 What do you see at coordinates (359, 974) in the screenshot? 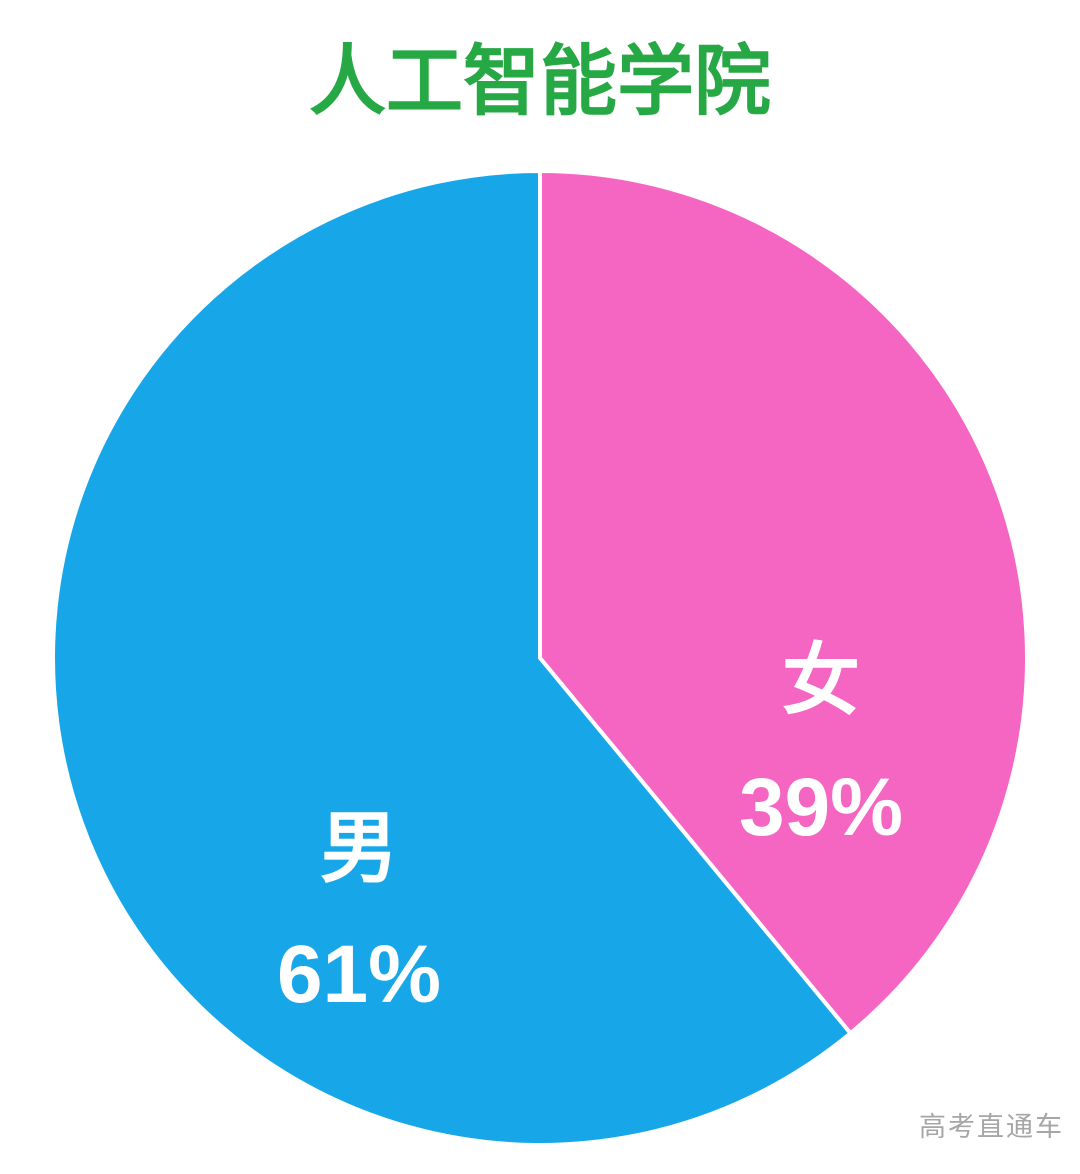
I see `slice-label-male-percent: 61%` at bounding box center [359, 974].